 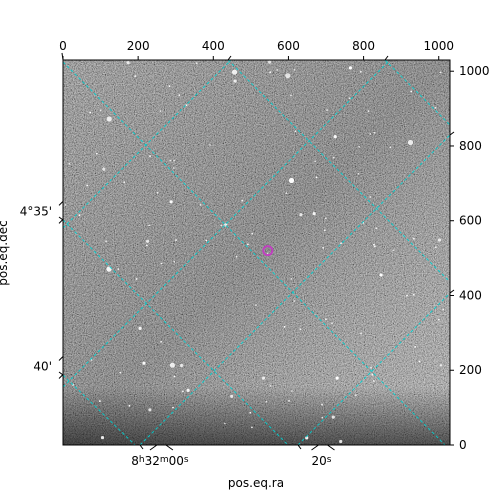 I want to click on right-tick-label: 800, so click(x=470, y=146).